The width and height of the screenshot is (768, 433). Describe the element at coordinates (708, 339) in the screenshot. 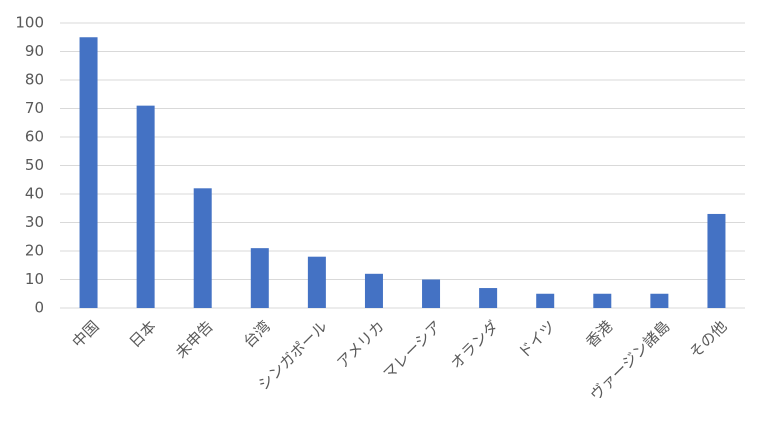

I see `x-tick-label: その他` at that location.